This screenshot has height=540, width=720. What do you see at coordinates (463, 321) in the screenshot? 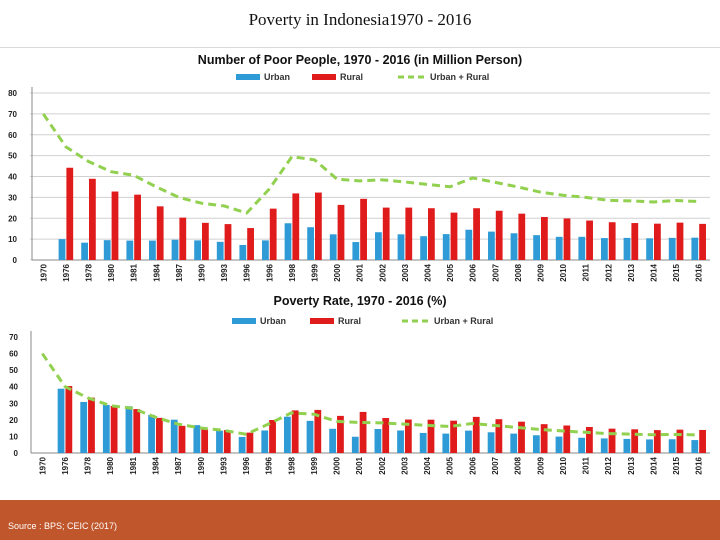
I see `legend-label: Urban + Rural` at bounding box center [463, 321].